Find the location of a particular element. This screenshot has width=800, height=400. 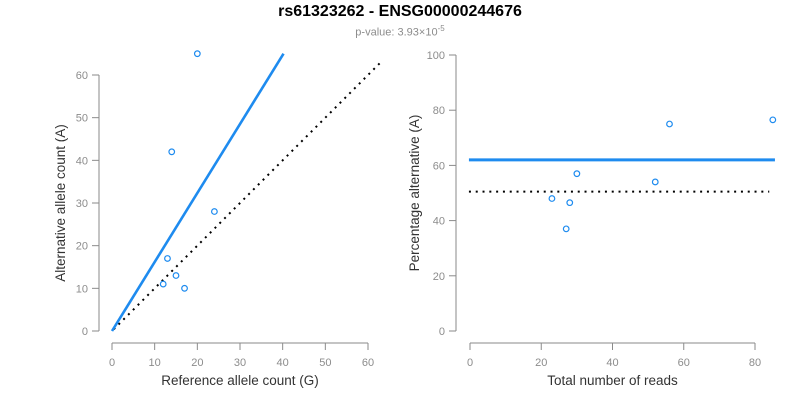

y-tick-label: 10 is located at coordinates (82, 289).